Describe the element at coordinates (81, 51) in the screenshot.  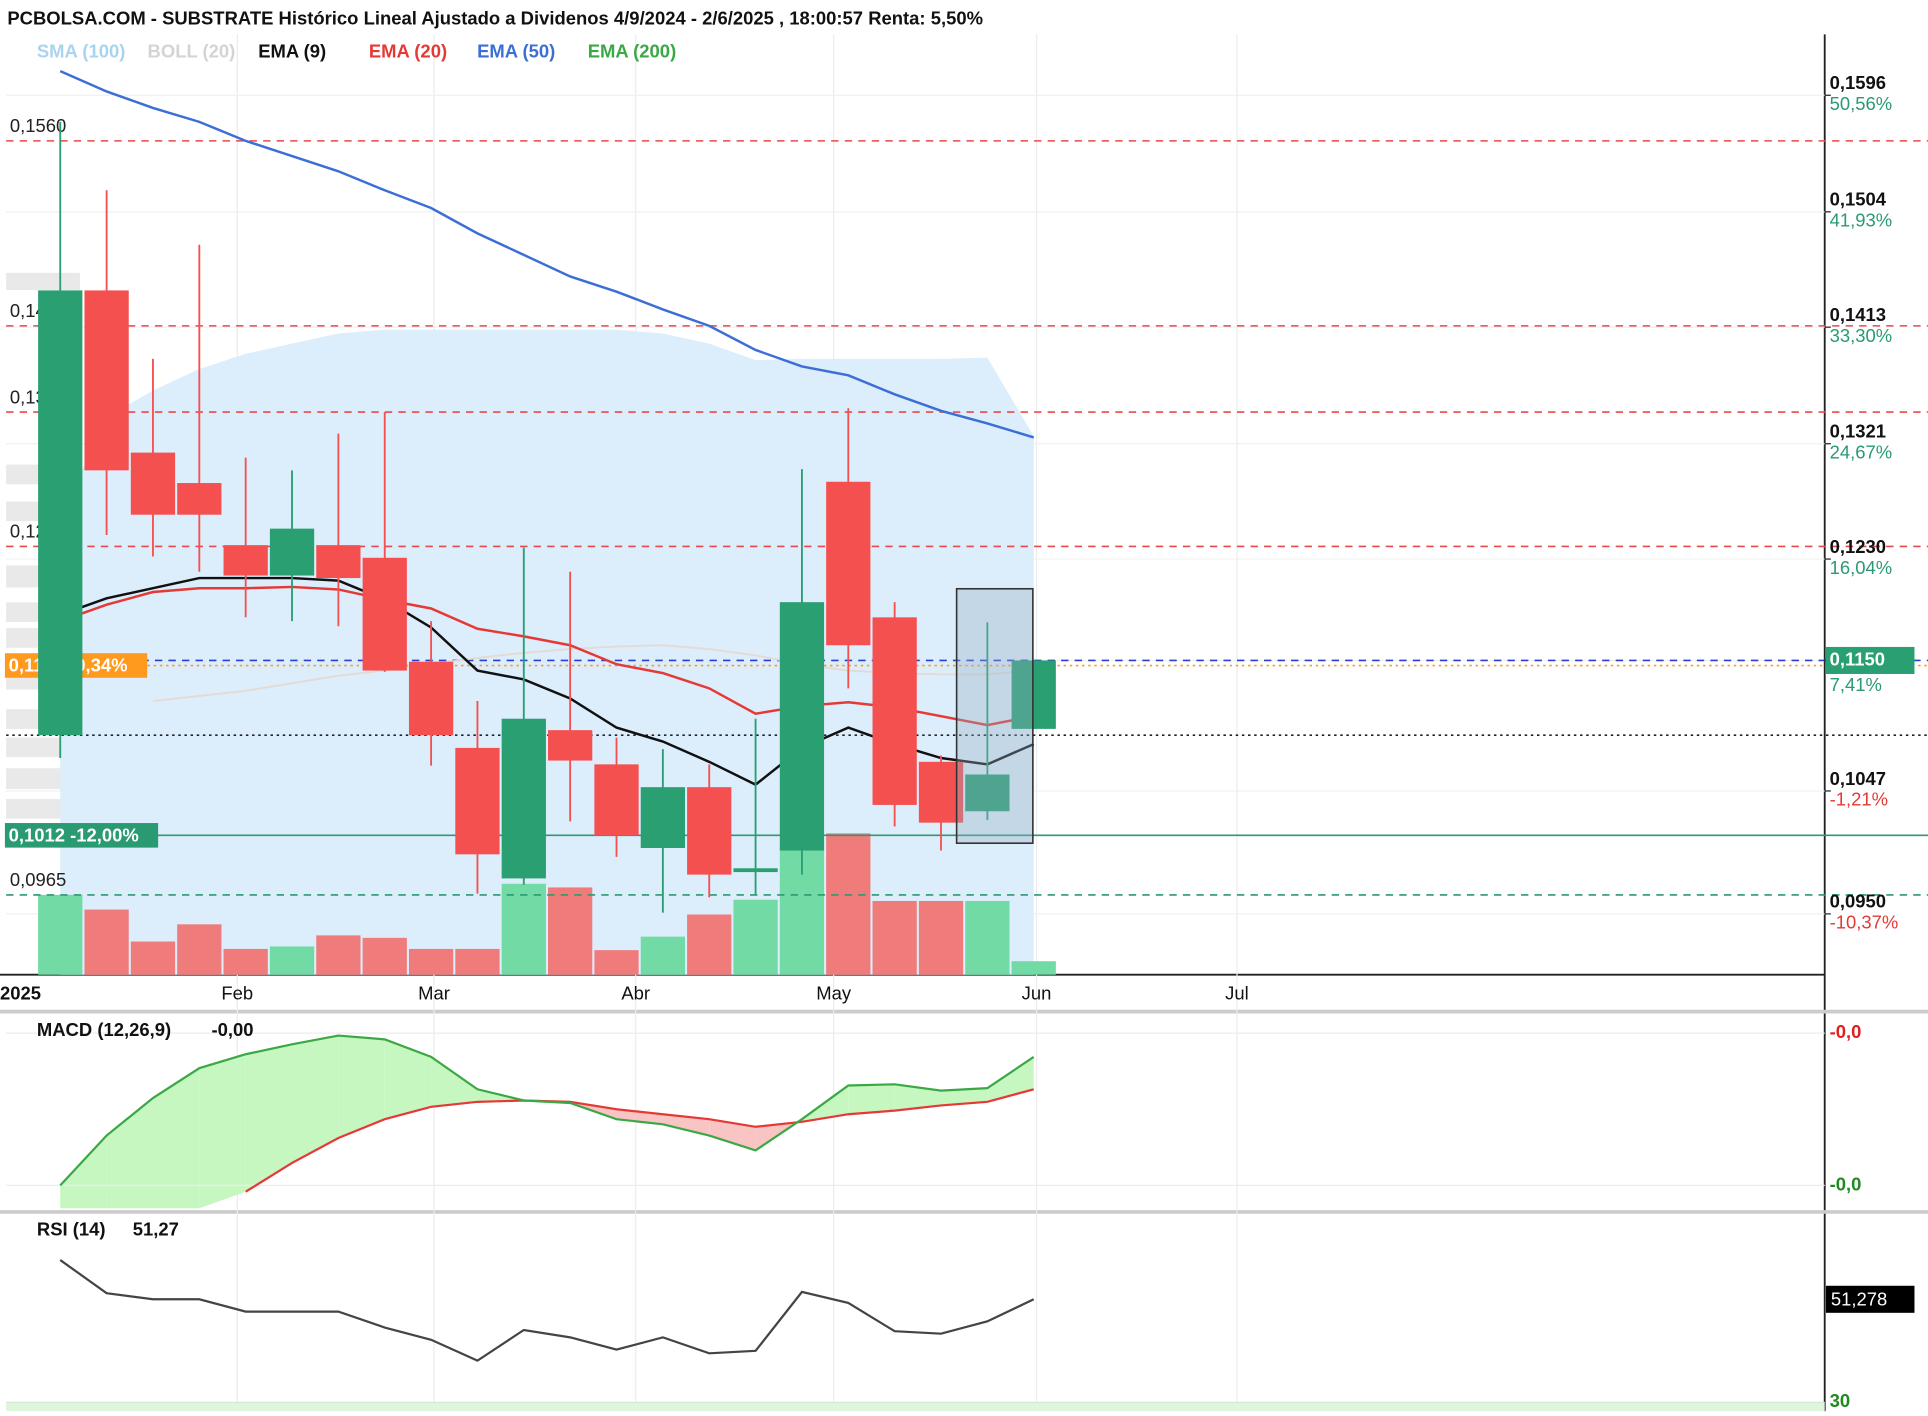
I see `legend-entry: SMA (100)` at that location.